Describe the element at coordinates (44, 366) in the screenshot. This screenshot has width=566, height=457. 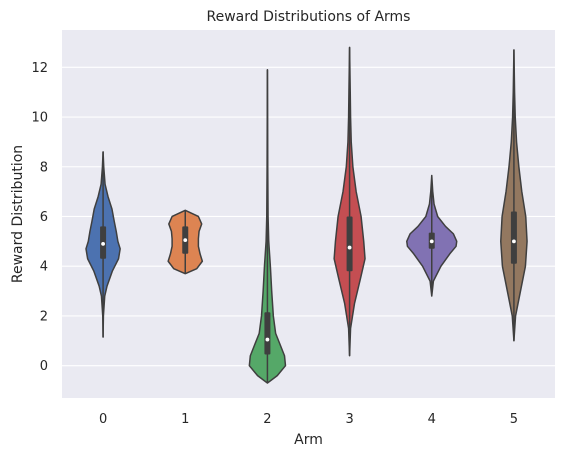
I see `y-tick-label: 0` at that location.